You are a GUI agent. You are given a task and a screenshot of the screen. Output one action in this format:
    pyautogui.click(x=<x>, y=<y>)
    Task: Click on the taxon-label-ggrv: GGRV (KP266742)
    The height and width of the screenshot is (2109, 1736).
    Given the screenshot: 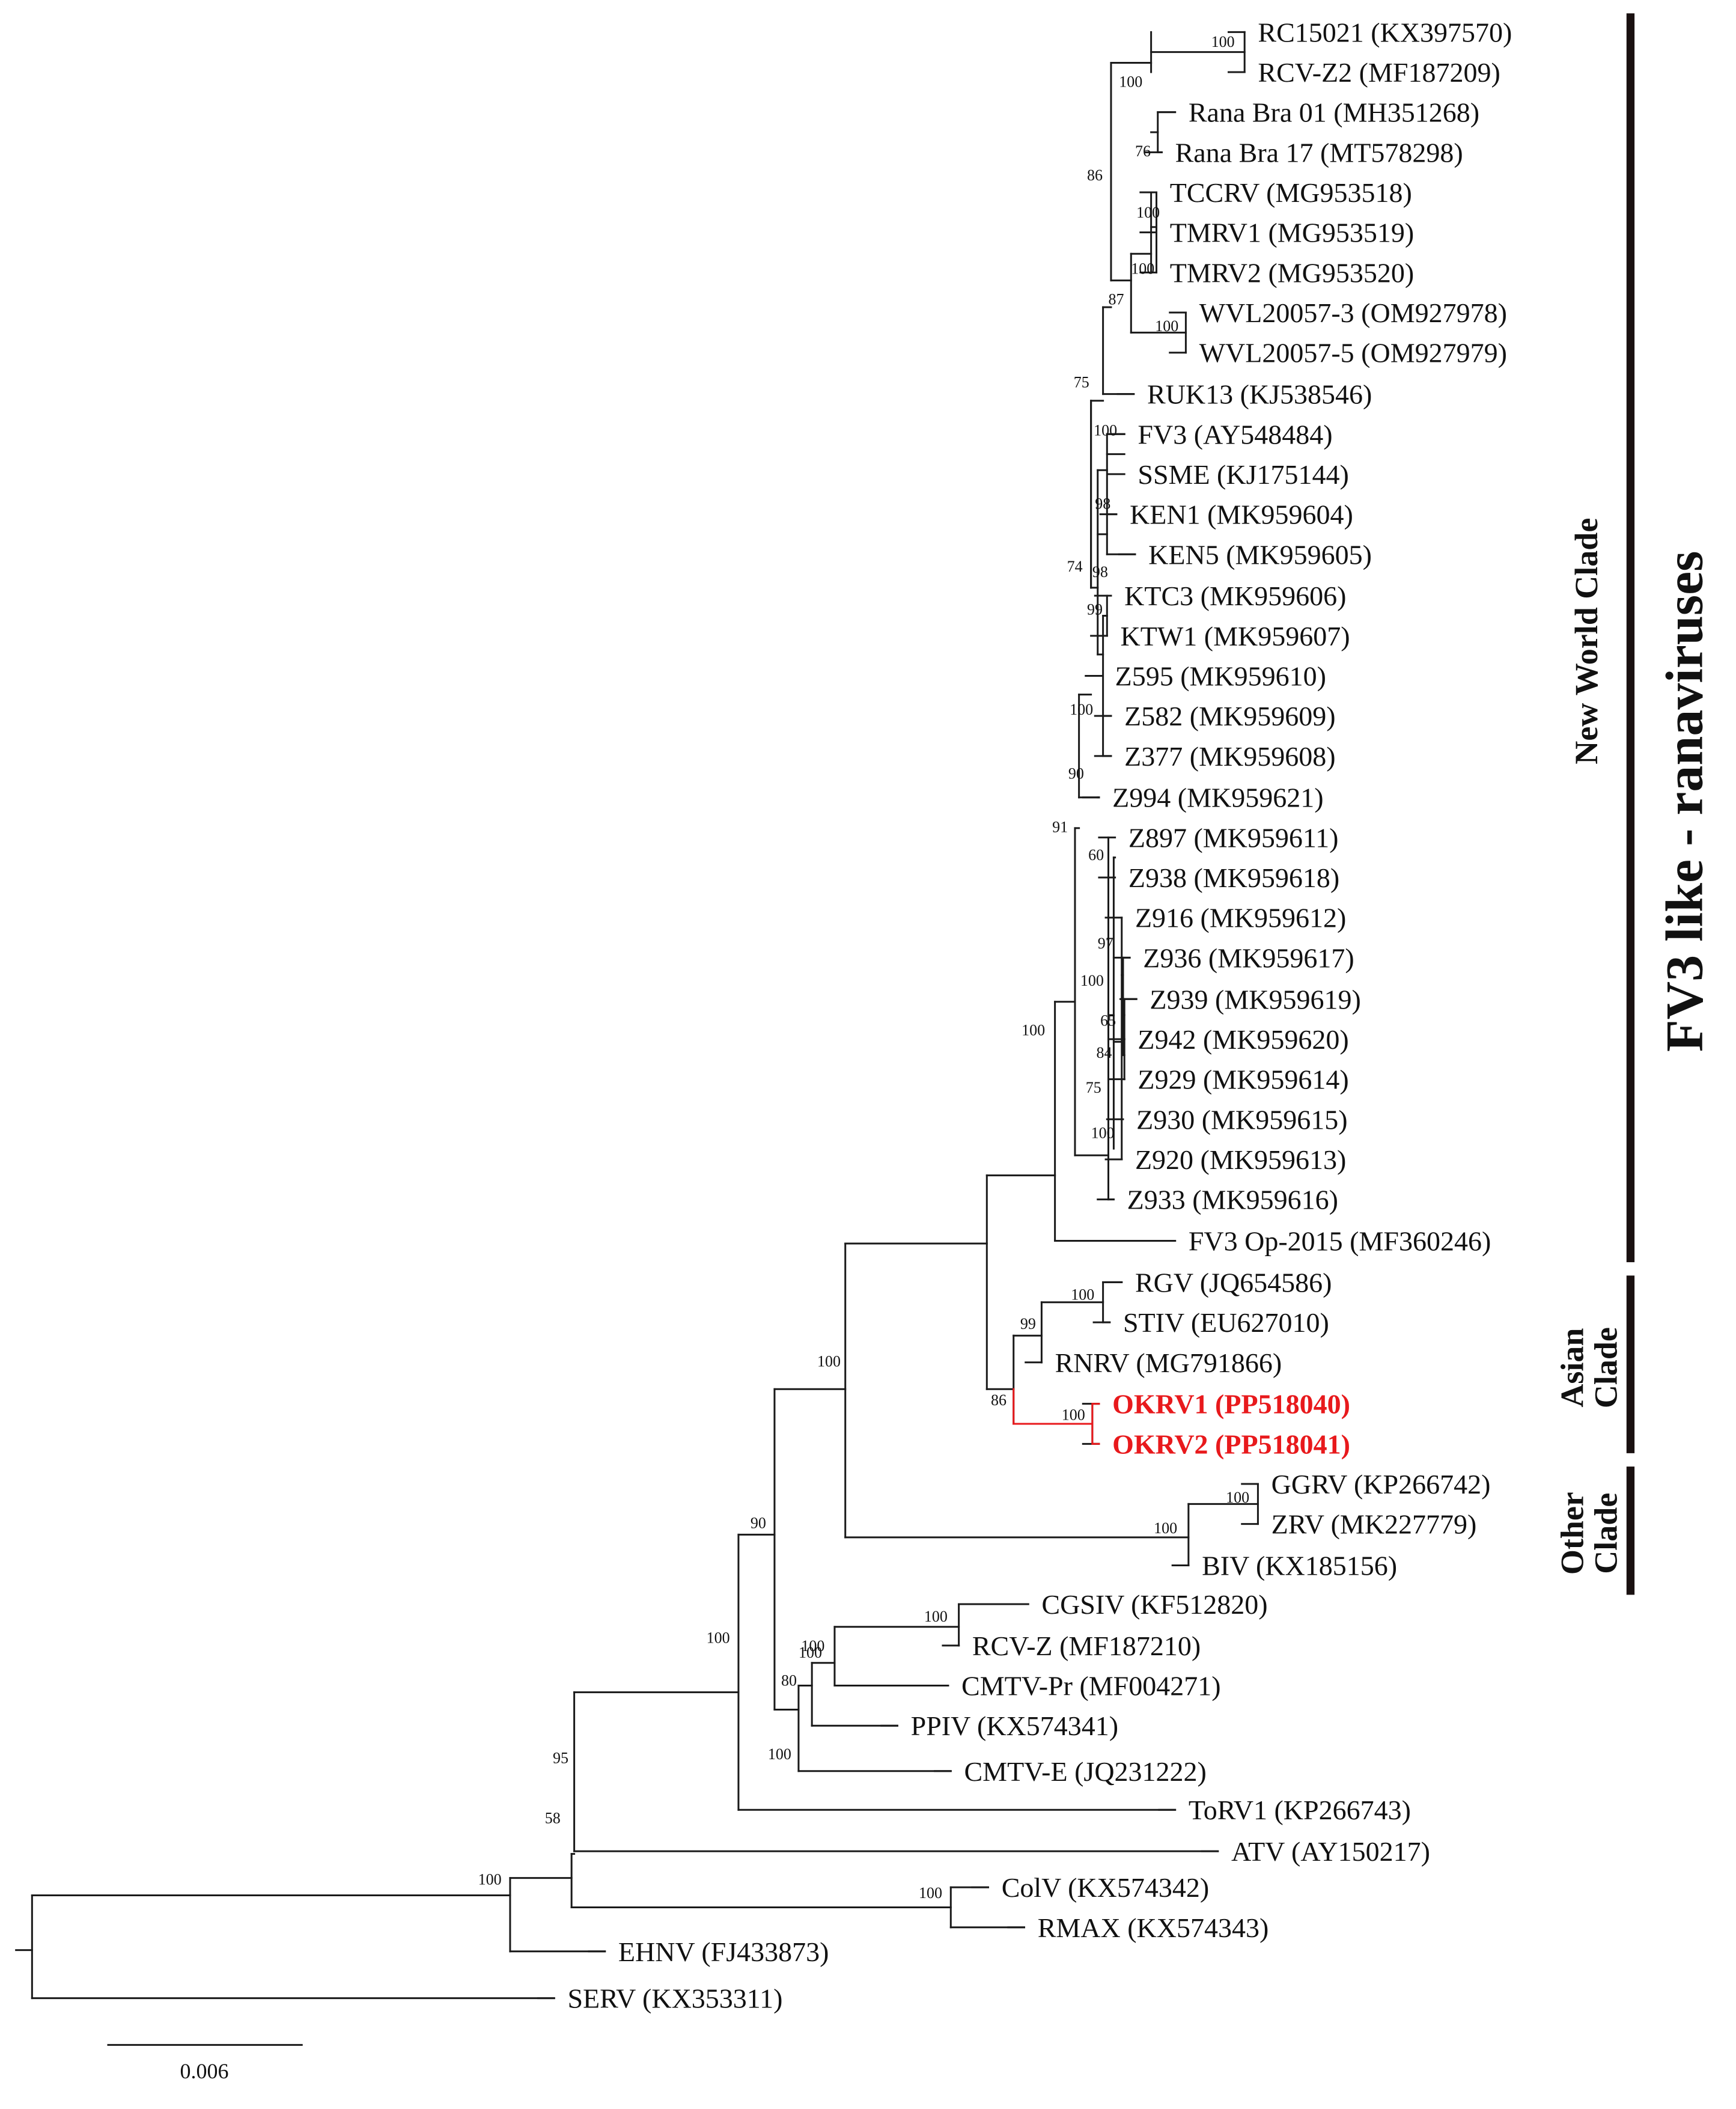 What is the action you would take?
    pyautogui.click(x=1382, y=1484)
    